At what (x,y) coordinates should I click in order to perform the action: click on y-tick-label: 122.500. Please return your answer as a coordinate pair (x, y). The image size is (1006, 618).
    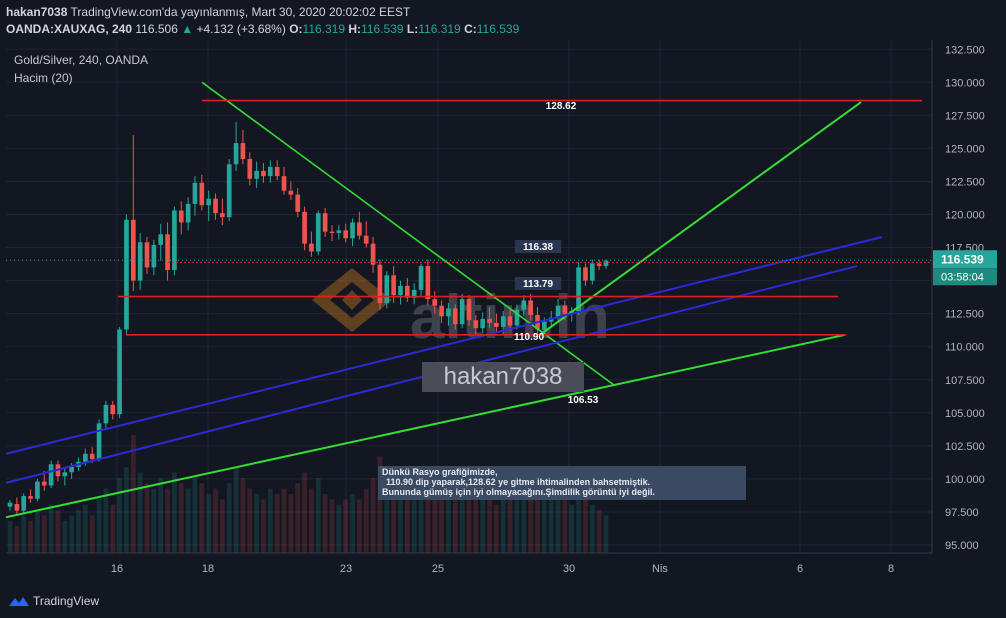
    Looking at the image, I should click on (965, 182).